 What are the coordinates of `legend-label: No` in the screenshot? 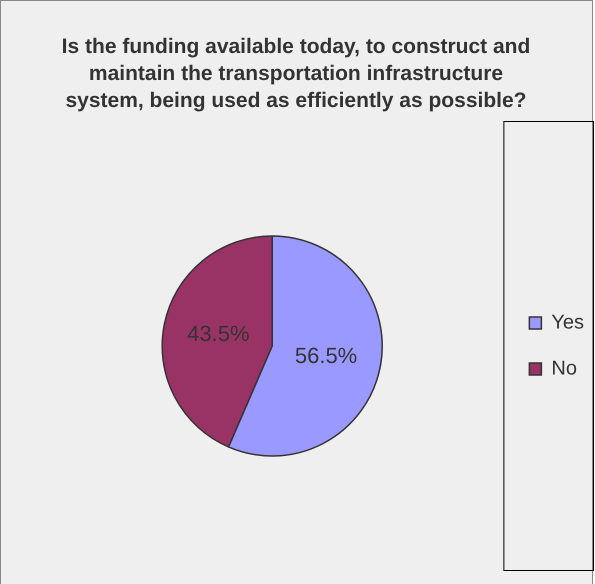 It's located at (564, 369).